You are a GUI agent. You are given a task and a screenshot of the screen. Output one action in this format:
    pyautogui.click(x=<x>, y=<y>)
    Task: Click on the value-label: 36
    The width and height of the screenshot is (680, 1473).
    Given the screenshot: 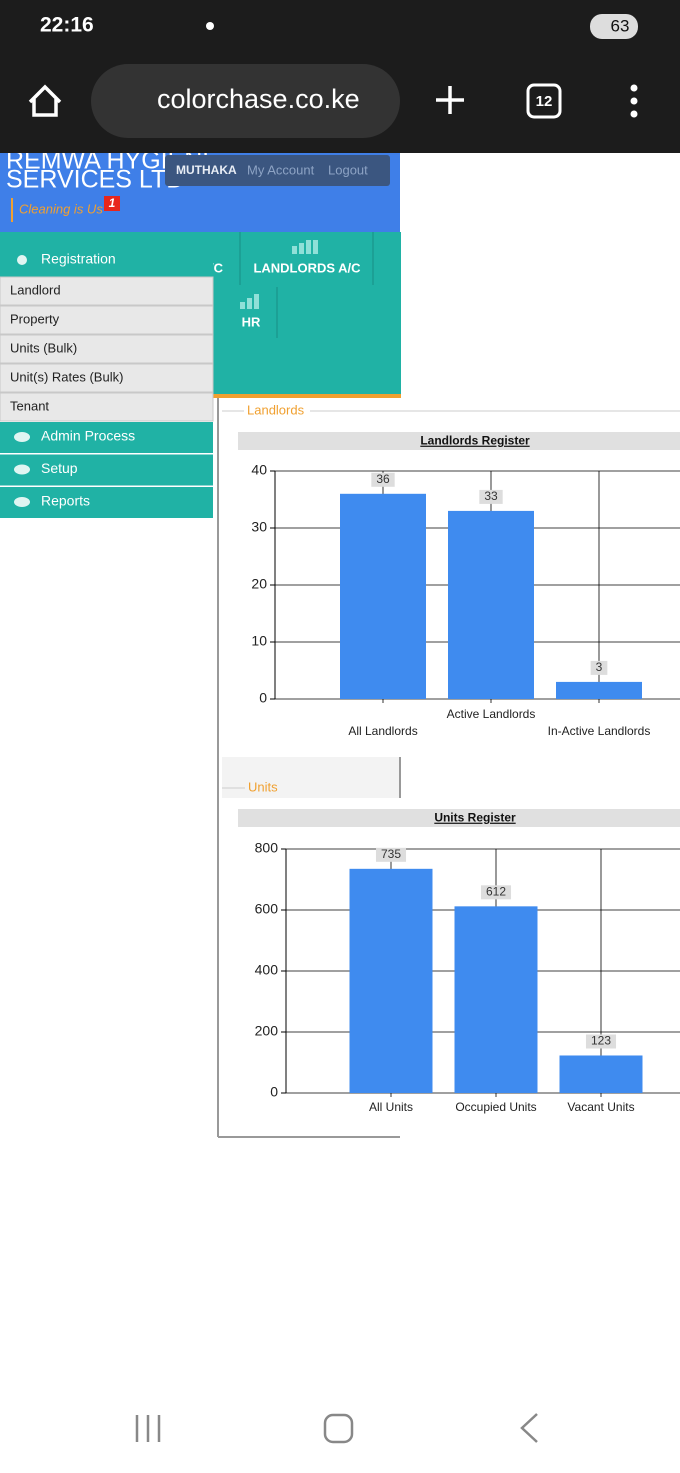 What is the action you would take?
    pyautogui.click(x=383, y=479)
    